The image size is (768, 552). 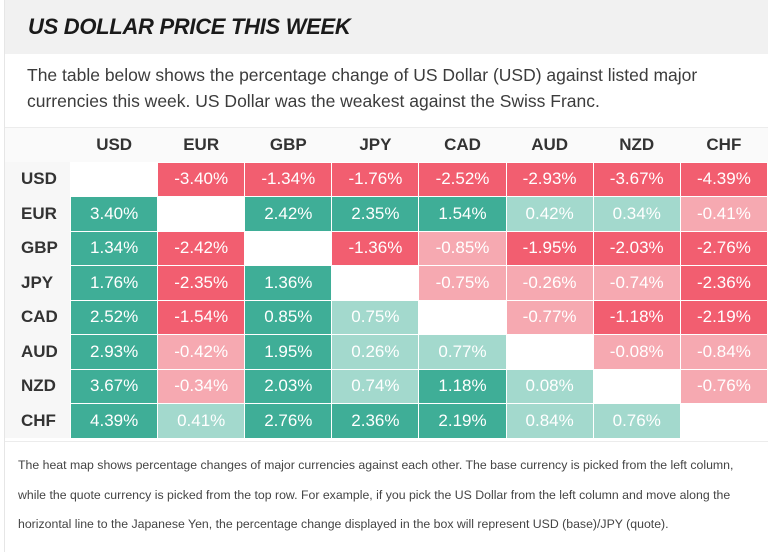 I want to click on heat-cell-nzd-nzd, so click(x=636, y=386).